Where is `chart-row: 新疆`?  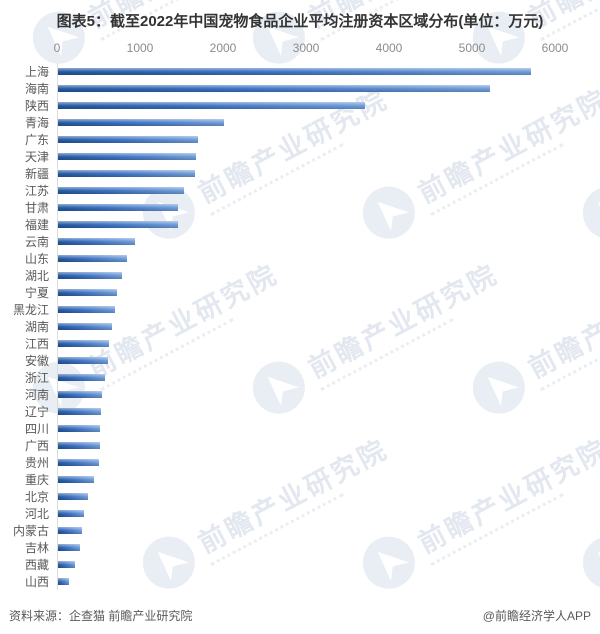 chart-row: 新疆 is located at coordinates (300, 173).